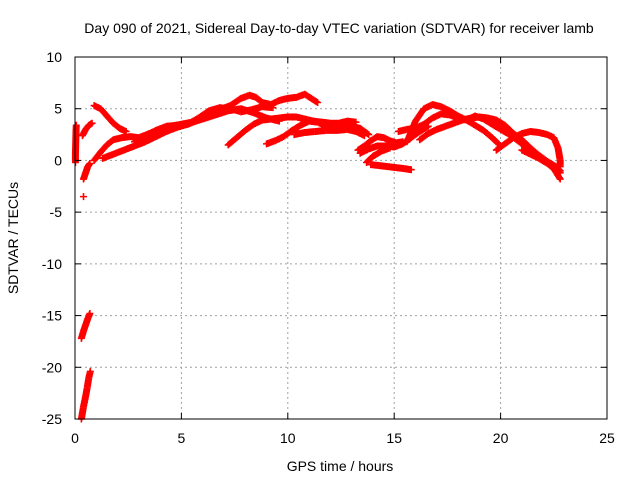 The width and height of the screenshot is (640, 480). I want to click on x-tick-label: 10, so click(288, 438).